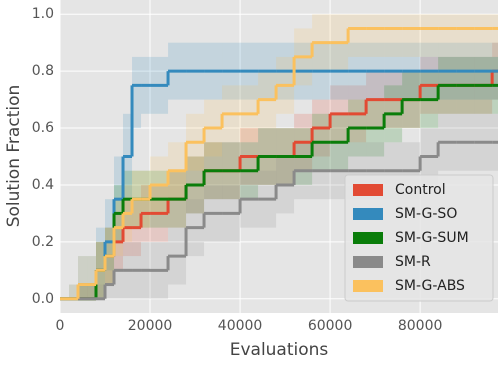 This screenshot has height=382, width=498. What do you see at coordinates (330, 326) in the screenshot?
I see `x-tick-label: 60000` at bounding box center [330, 326].